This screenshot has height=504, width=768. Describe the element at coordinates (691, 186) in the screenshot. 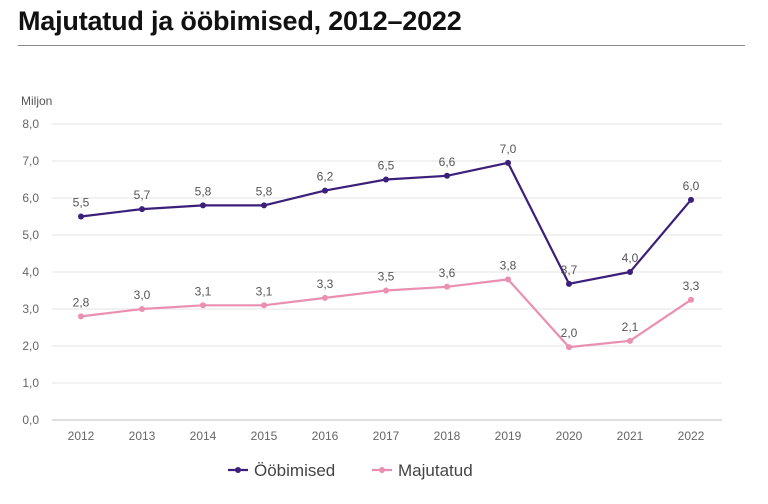

I see `data-label: 6,0` at that location.